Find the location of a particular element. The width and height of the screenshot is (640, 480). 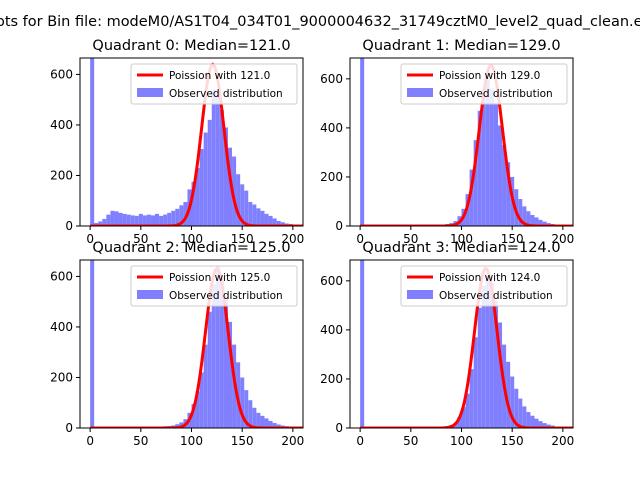

legend: Poission with 121.0 Observed distribution is located at coordinates (214, 84).